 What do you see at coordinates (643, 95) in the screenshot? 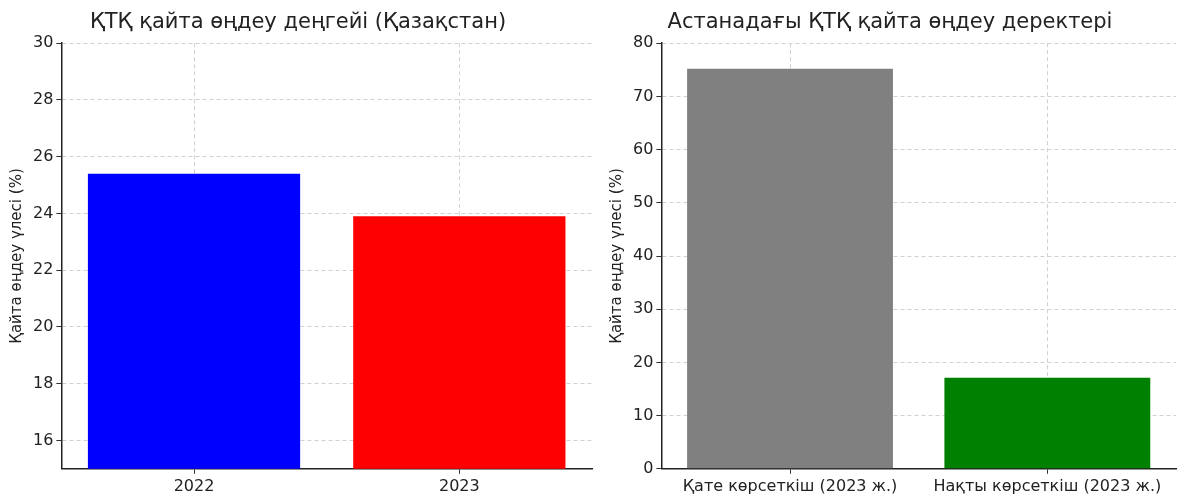
I see `y-tick-label: 70` at bounding box center [643, 95].